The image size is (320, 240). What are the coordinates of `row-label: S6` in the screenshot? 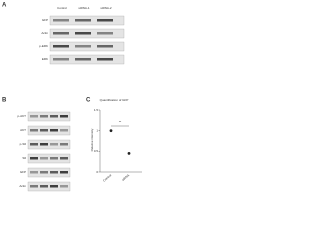 It's located at (24, 158).